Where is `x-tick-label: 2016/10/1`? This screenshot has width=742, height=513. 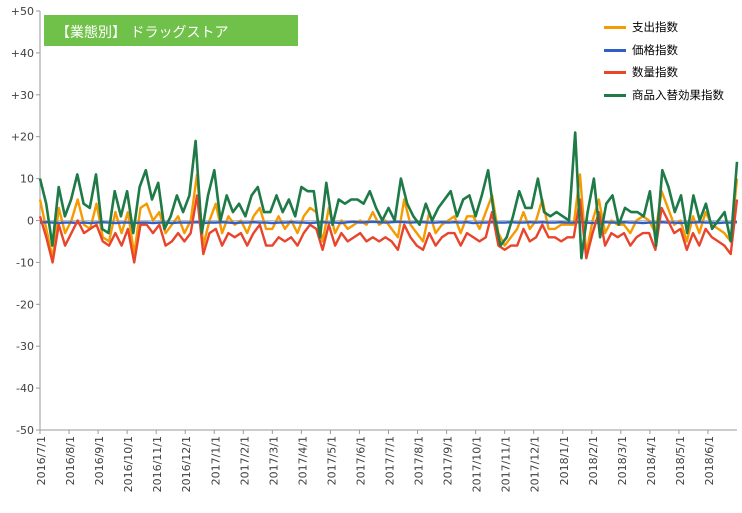
x-tick-label: 2016/10/1 is located at coordinates (128, 464).